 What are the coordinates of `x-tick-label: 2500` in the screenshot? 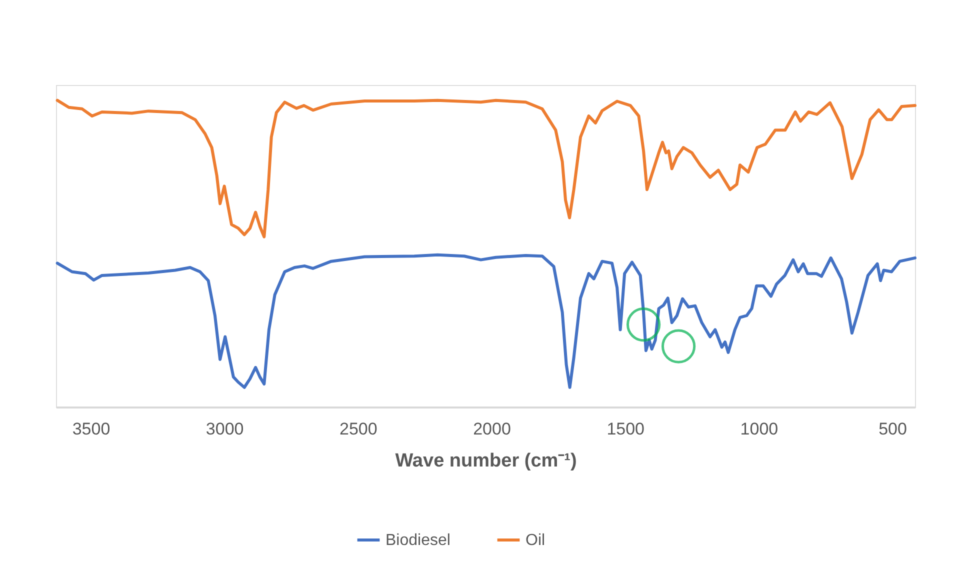 It's located at (359, 429).